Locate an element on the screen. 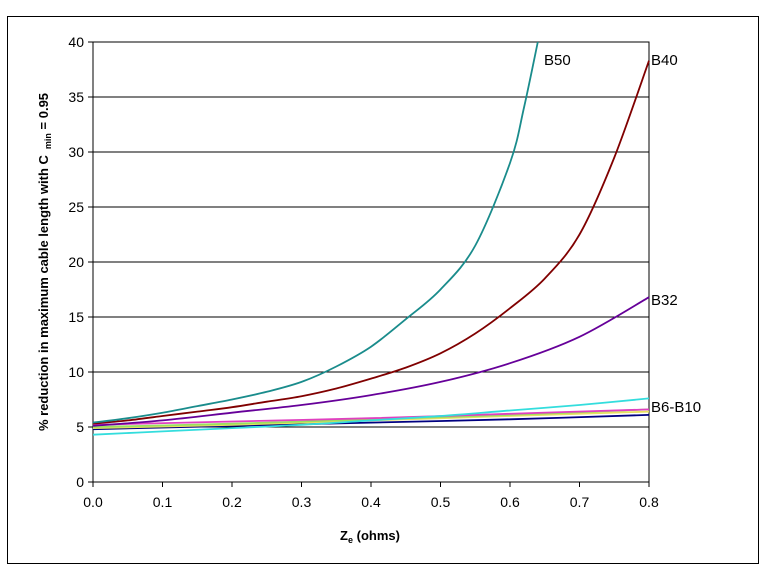 Image resolution: width=770 pixels, height=572 pixels. y-tick-label-5: 25 is located at coordinates (76, 207).